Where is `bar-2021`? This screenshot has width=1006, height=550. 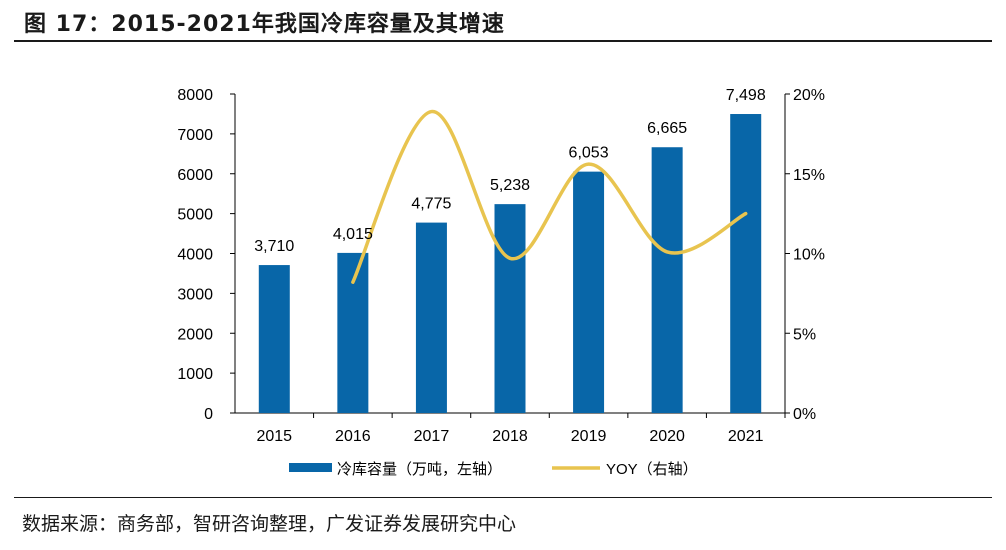
bar-2021 is located at coordinates (746, 264).